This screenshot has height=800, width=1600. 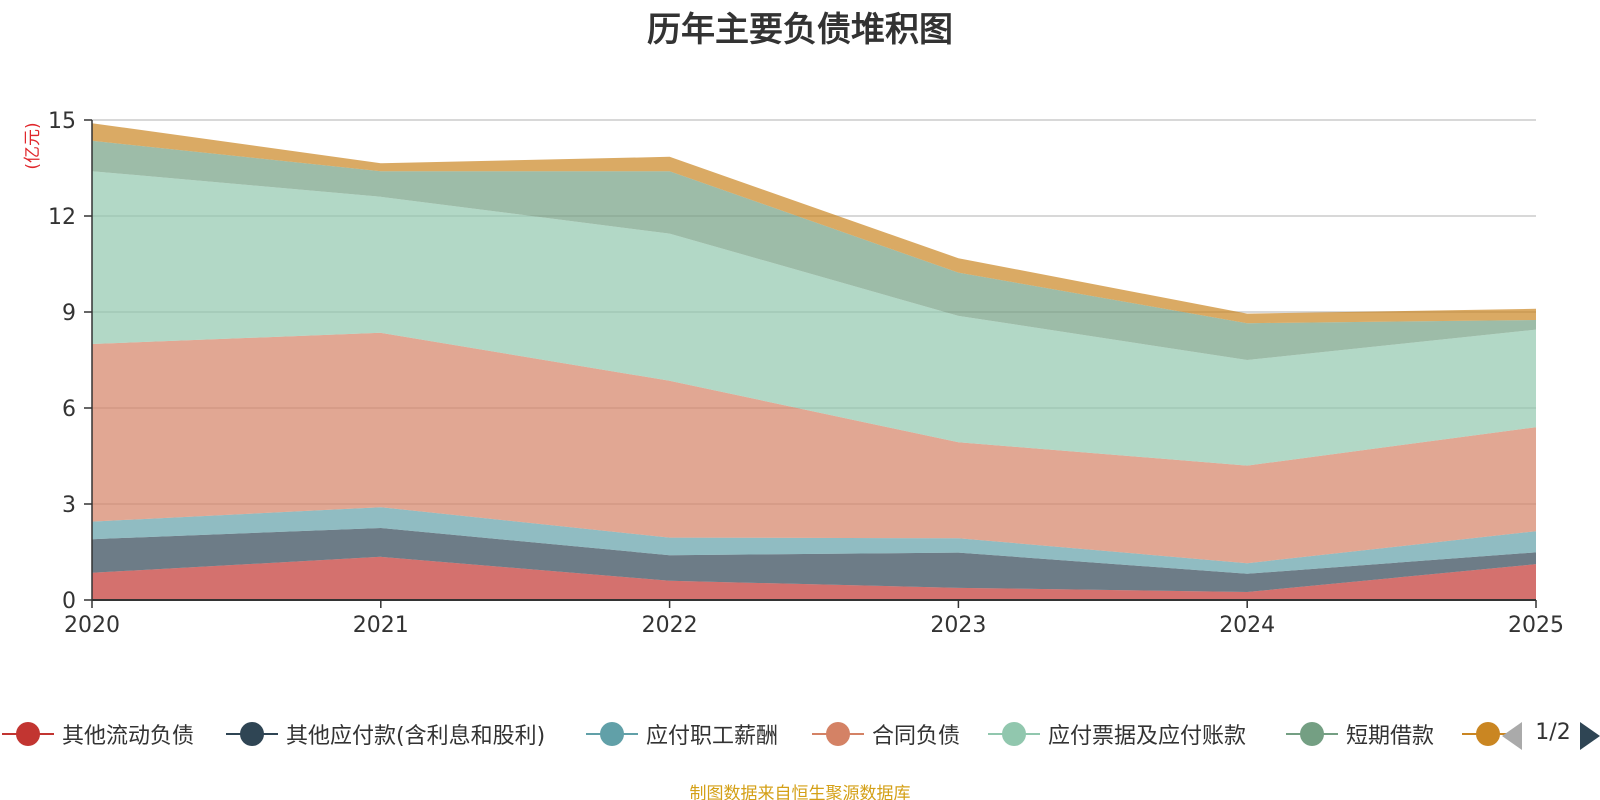 What do you see at coordinates (800, 792) in the screenshot?
I see `source-note: 制图数据来自恒生聚源数据库` at bounding box center [800, 792].